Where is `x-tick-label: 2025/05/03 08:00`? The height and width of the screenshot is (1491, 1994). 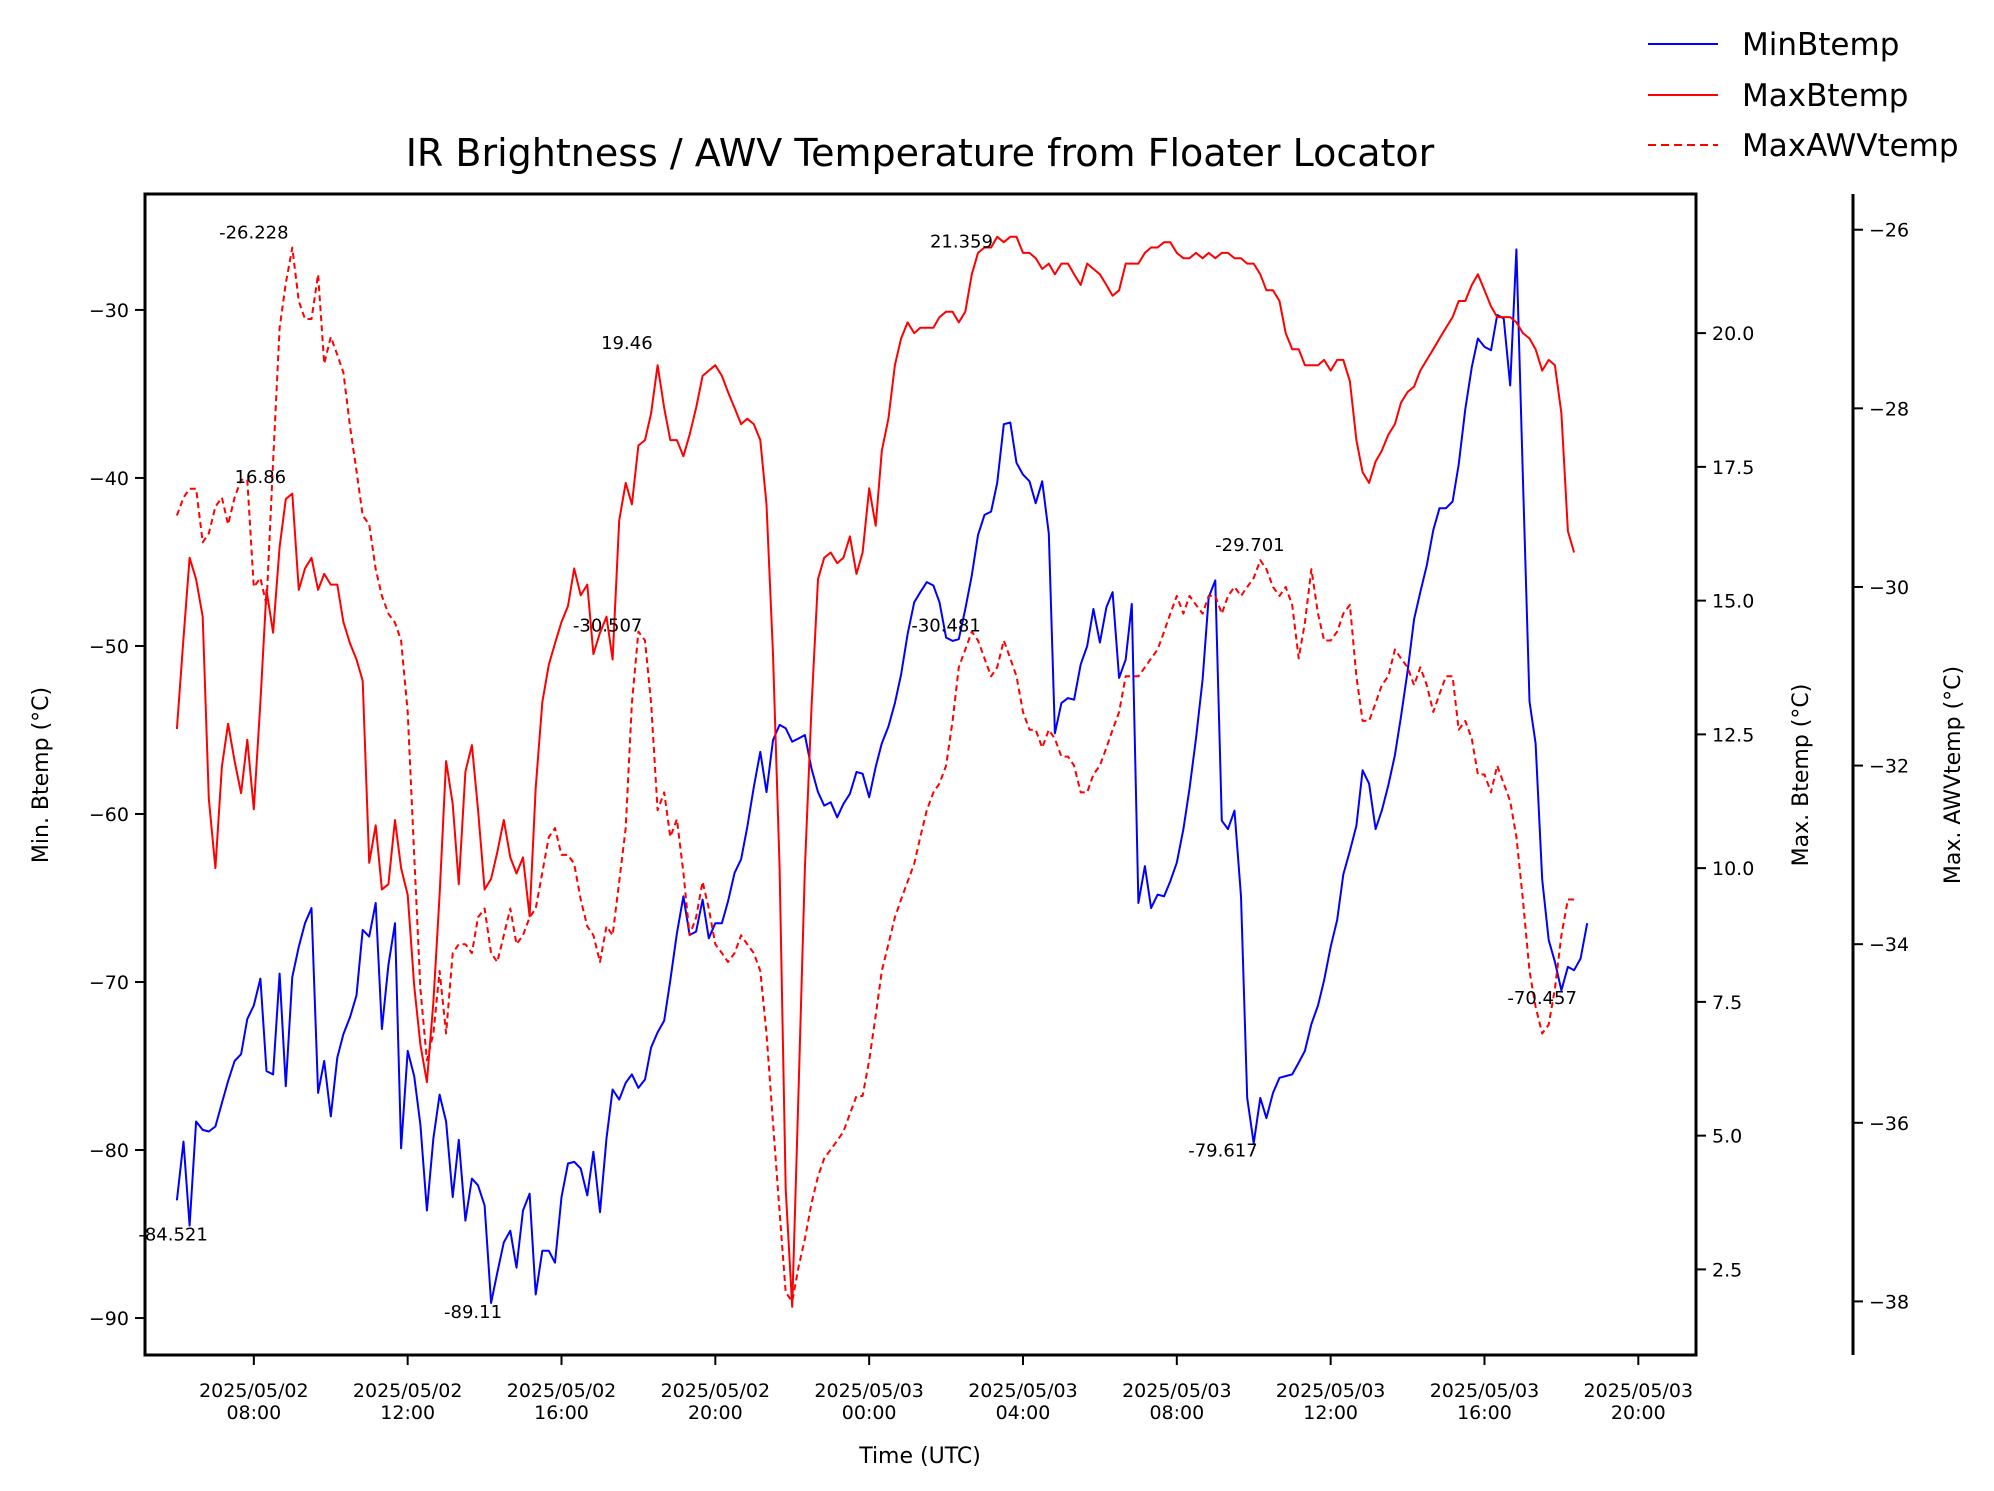 x-tick-label: 2025/05/03 08:00 is located at coordinates (1177, 1402).